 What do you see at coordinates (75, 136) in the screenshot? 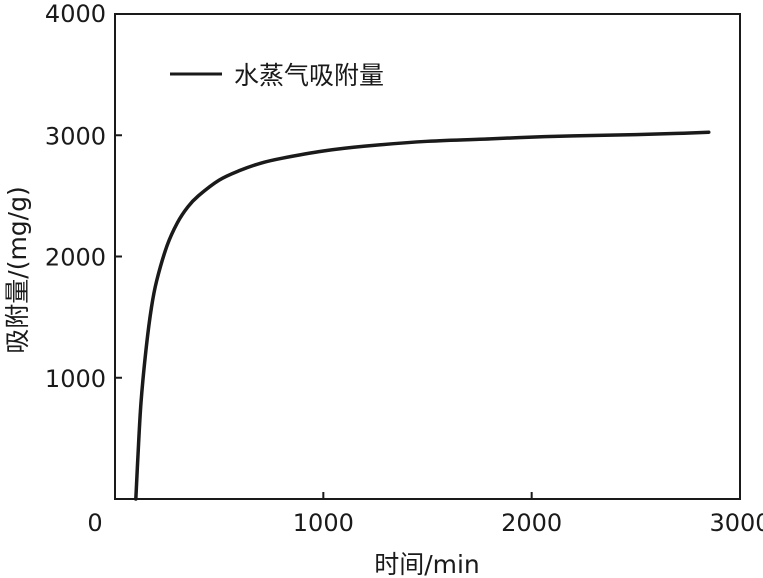
I see `y-tick-label: 3000` at bounding box center [75, 136].